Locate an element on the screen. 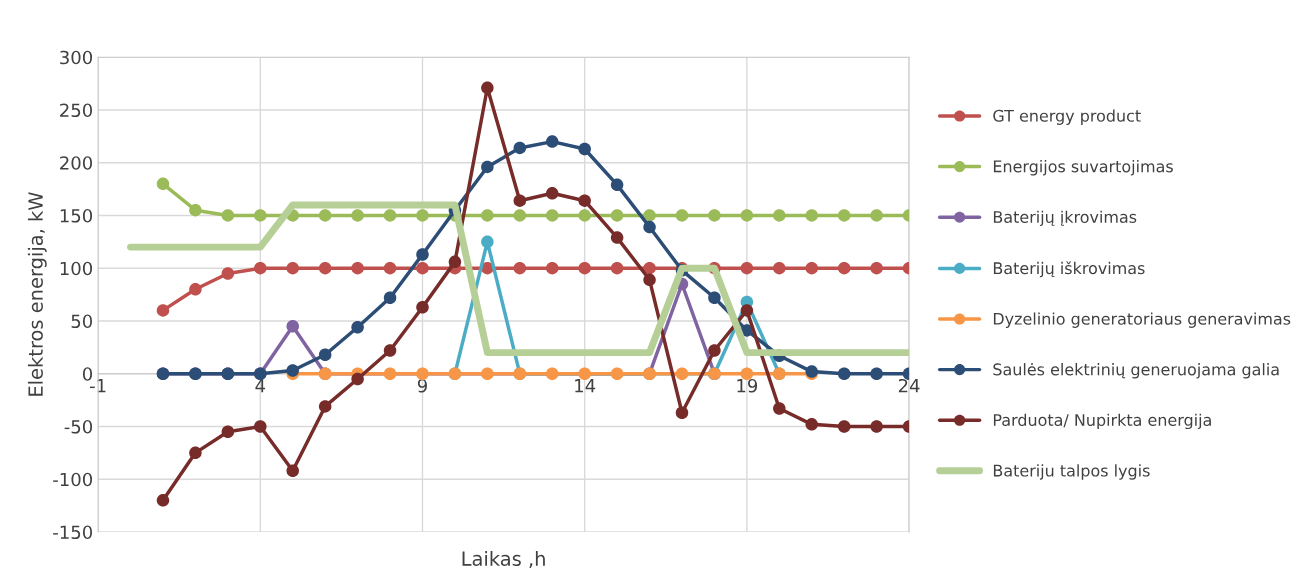 This screenshot has width=1308, height=572. legend-label: GT energy product is located at coordinates (1067, 117).